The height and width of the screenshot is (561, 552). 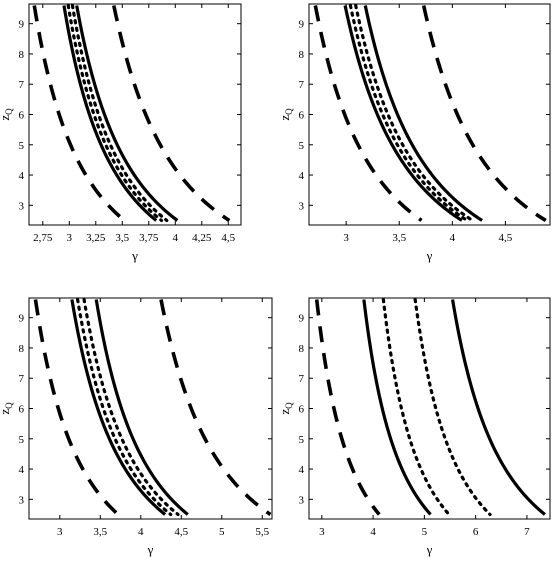 What do you see at coordinates (527, 532) in the screenshot?
I see `x-tick-label: 7` at bounding box center [527, 532].